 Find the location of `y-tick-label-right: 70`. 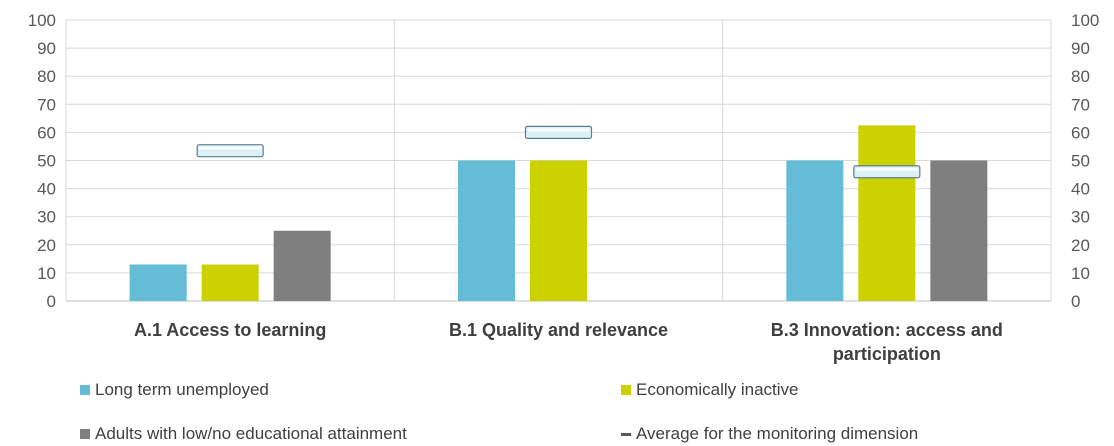

y-tick-label-right: 70 is located at coordinates (1080, 104).